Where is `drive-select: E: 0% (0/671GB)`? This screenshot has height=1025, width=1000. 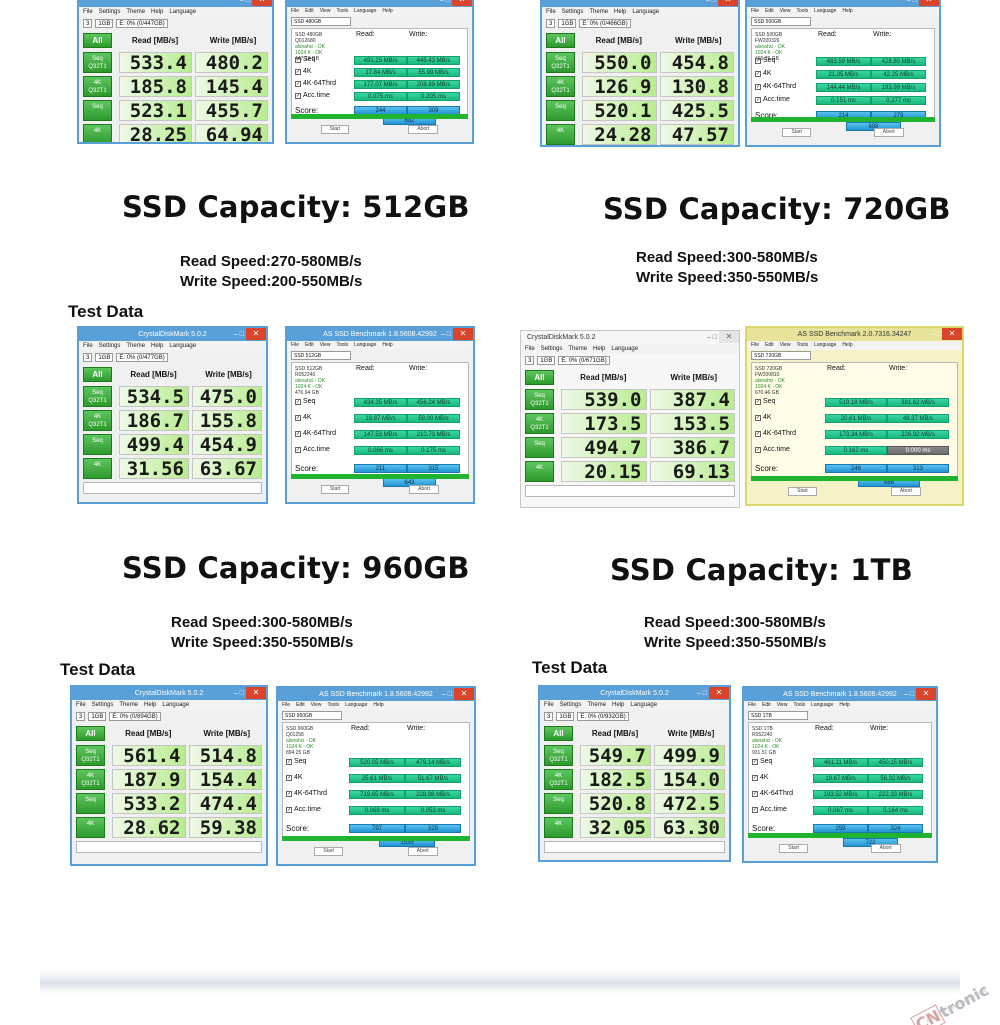 drive-select: E: 0% (0/671GB) is located at coordinates (584, 360).